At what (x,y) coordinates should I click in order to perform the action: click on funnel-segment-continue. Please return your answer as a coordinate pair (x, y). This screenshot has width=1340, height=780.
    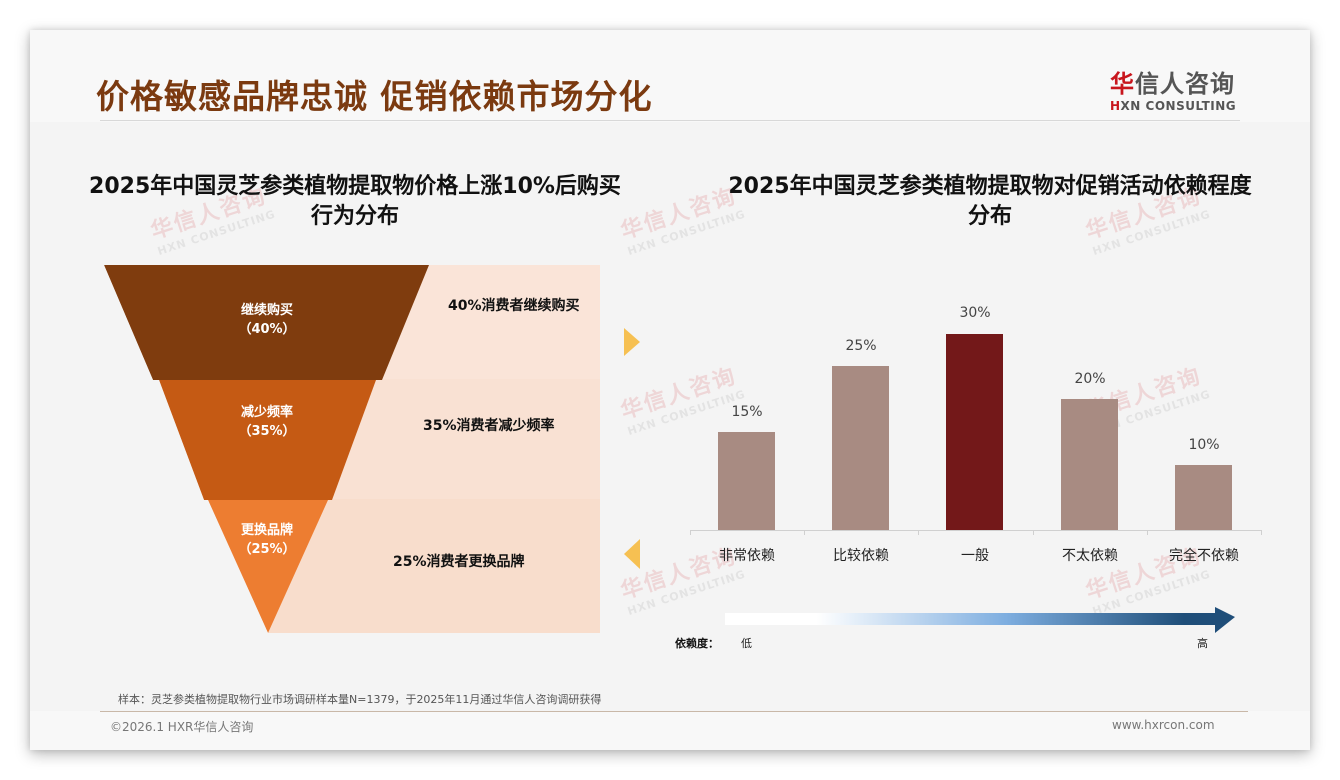
    Looking at the image, I should click on (266, 322).